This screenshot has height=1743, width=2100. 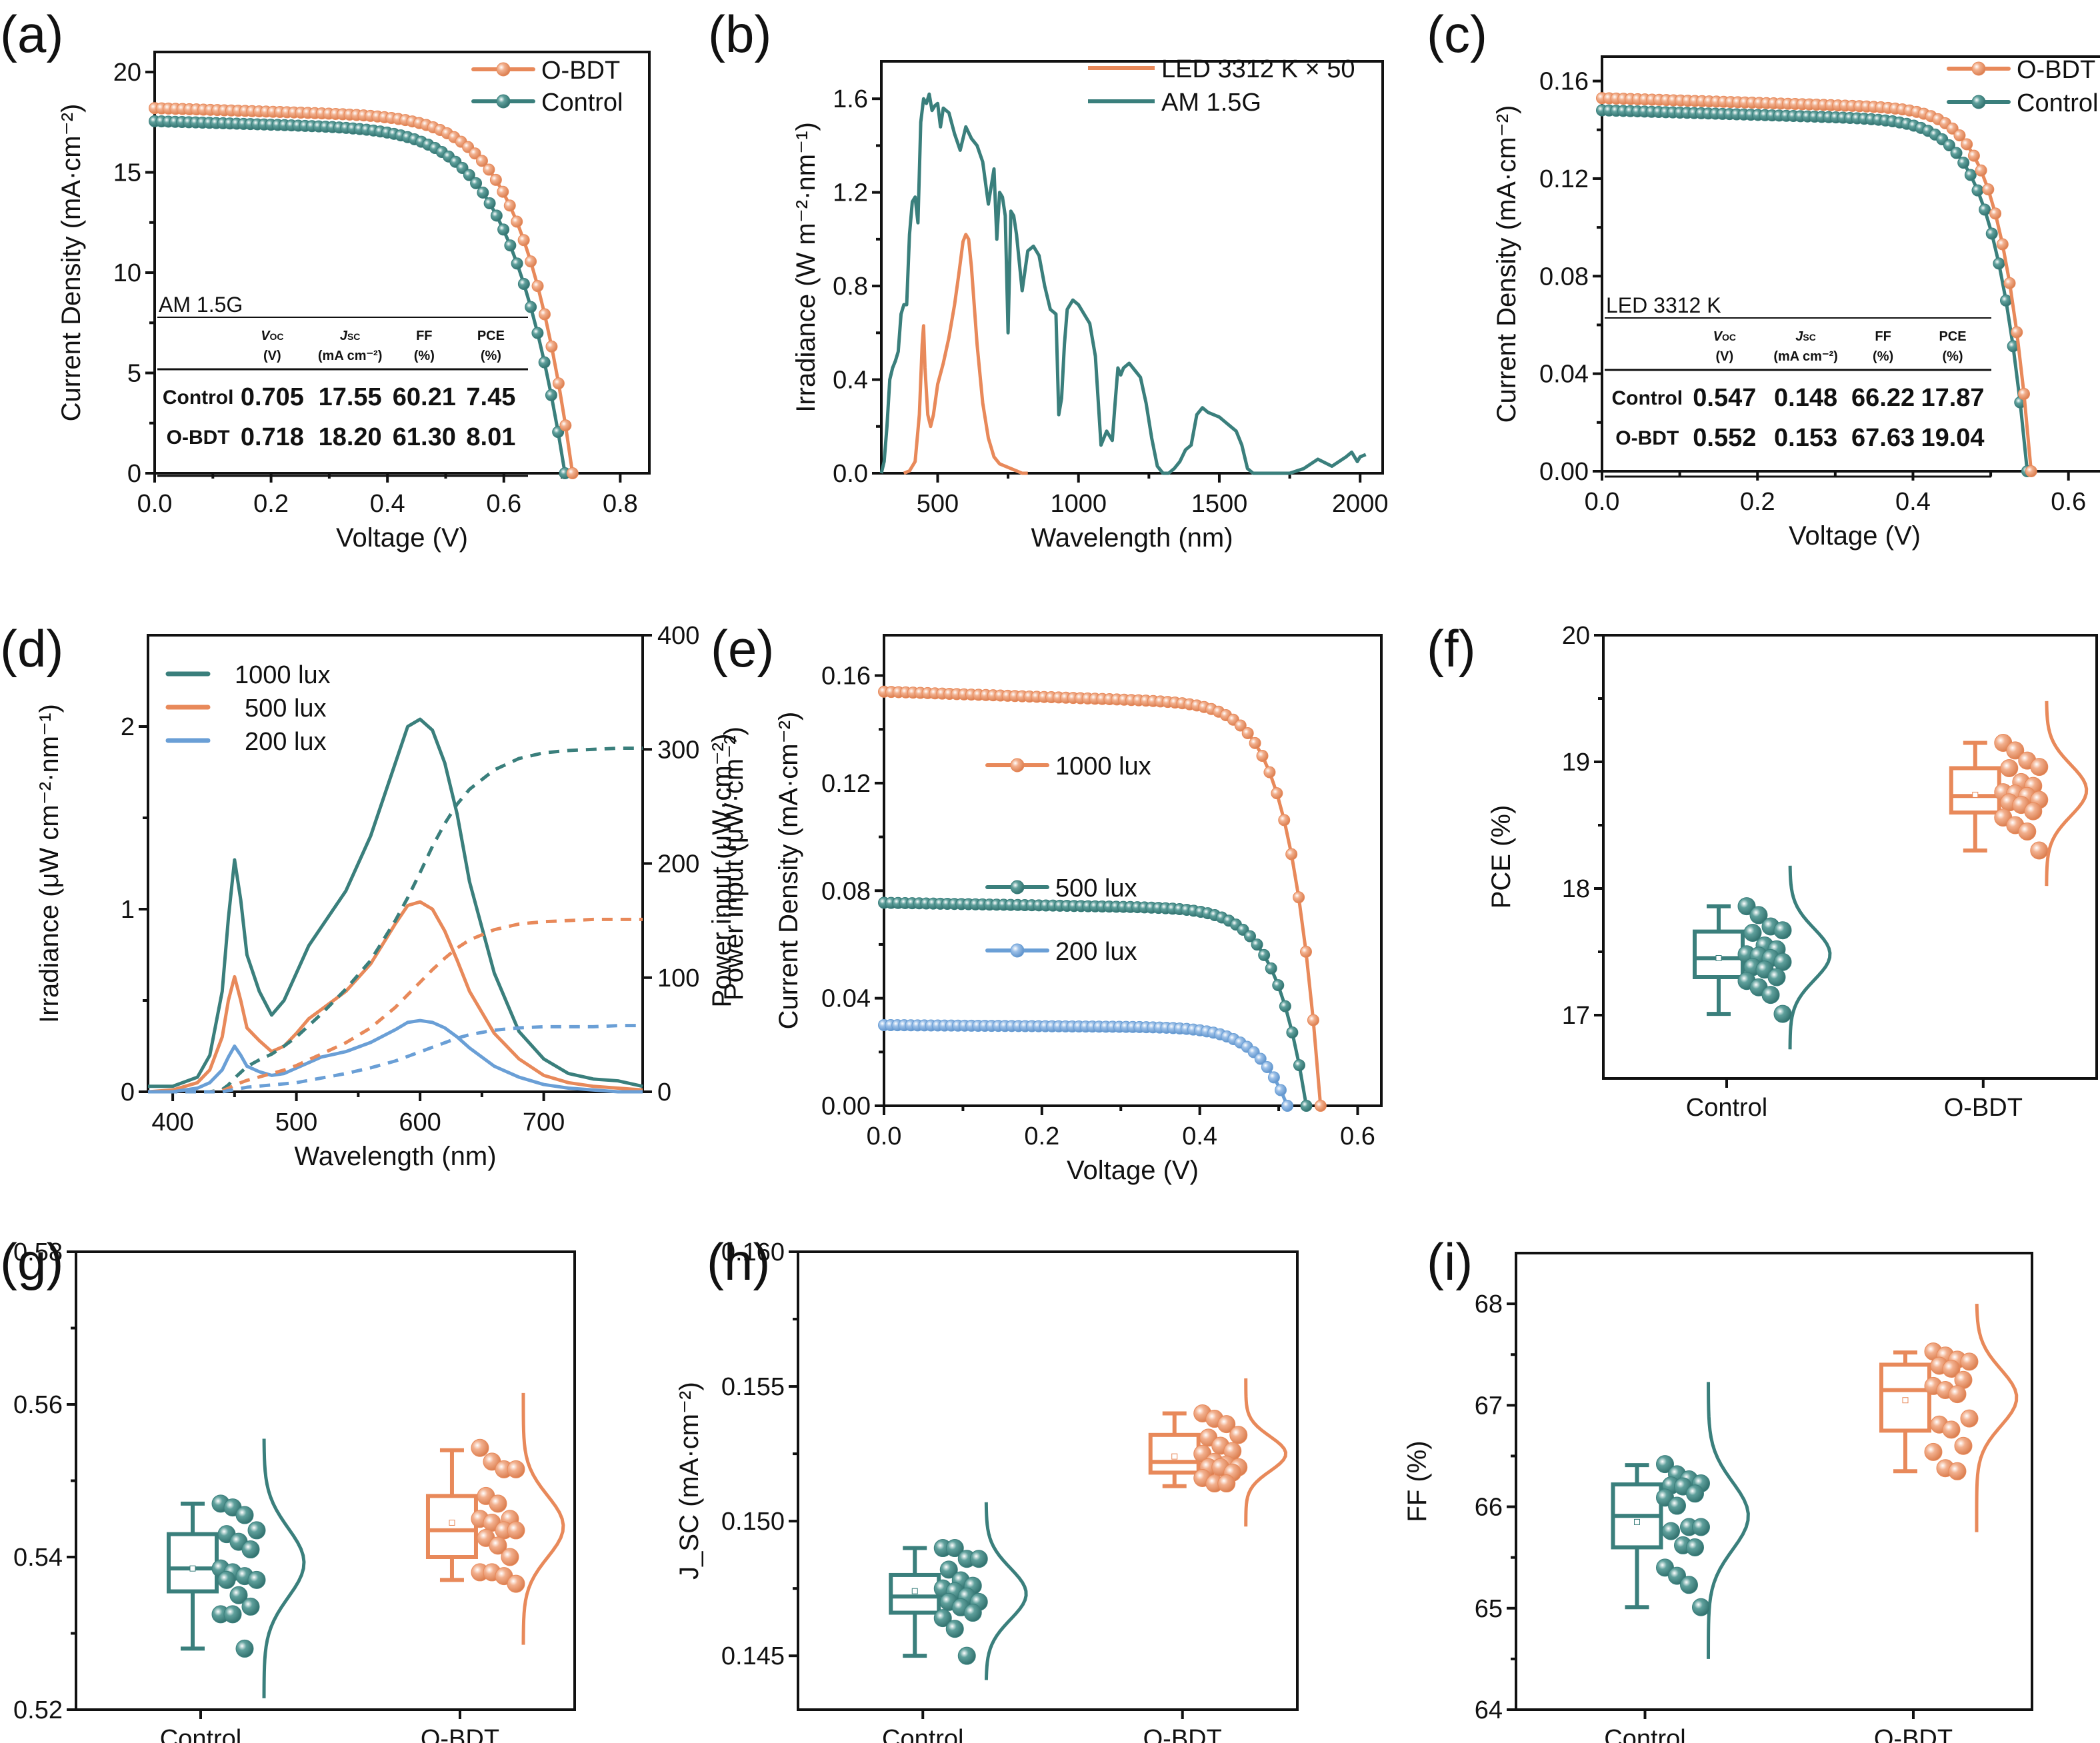 What do you see at coordinates (490, 397) in the screenshot?
I see `table-cell: 7.45` at bounding box center [490, 397].